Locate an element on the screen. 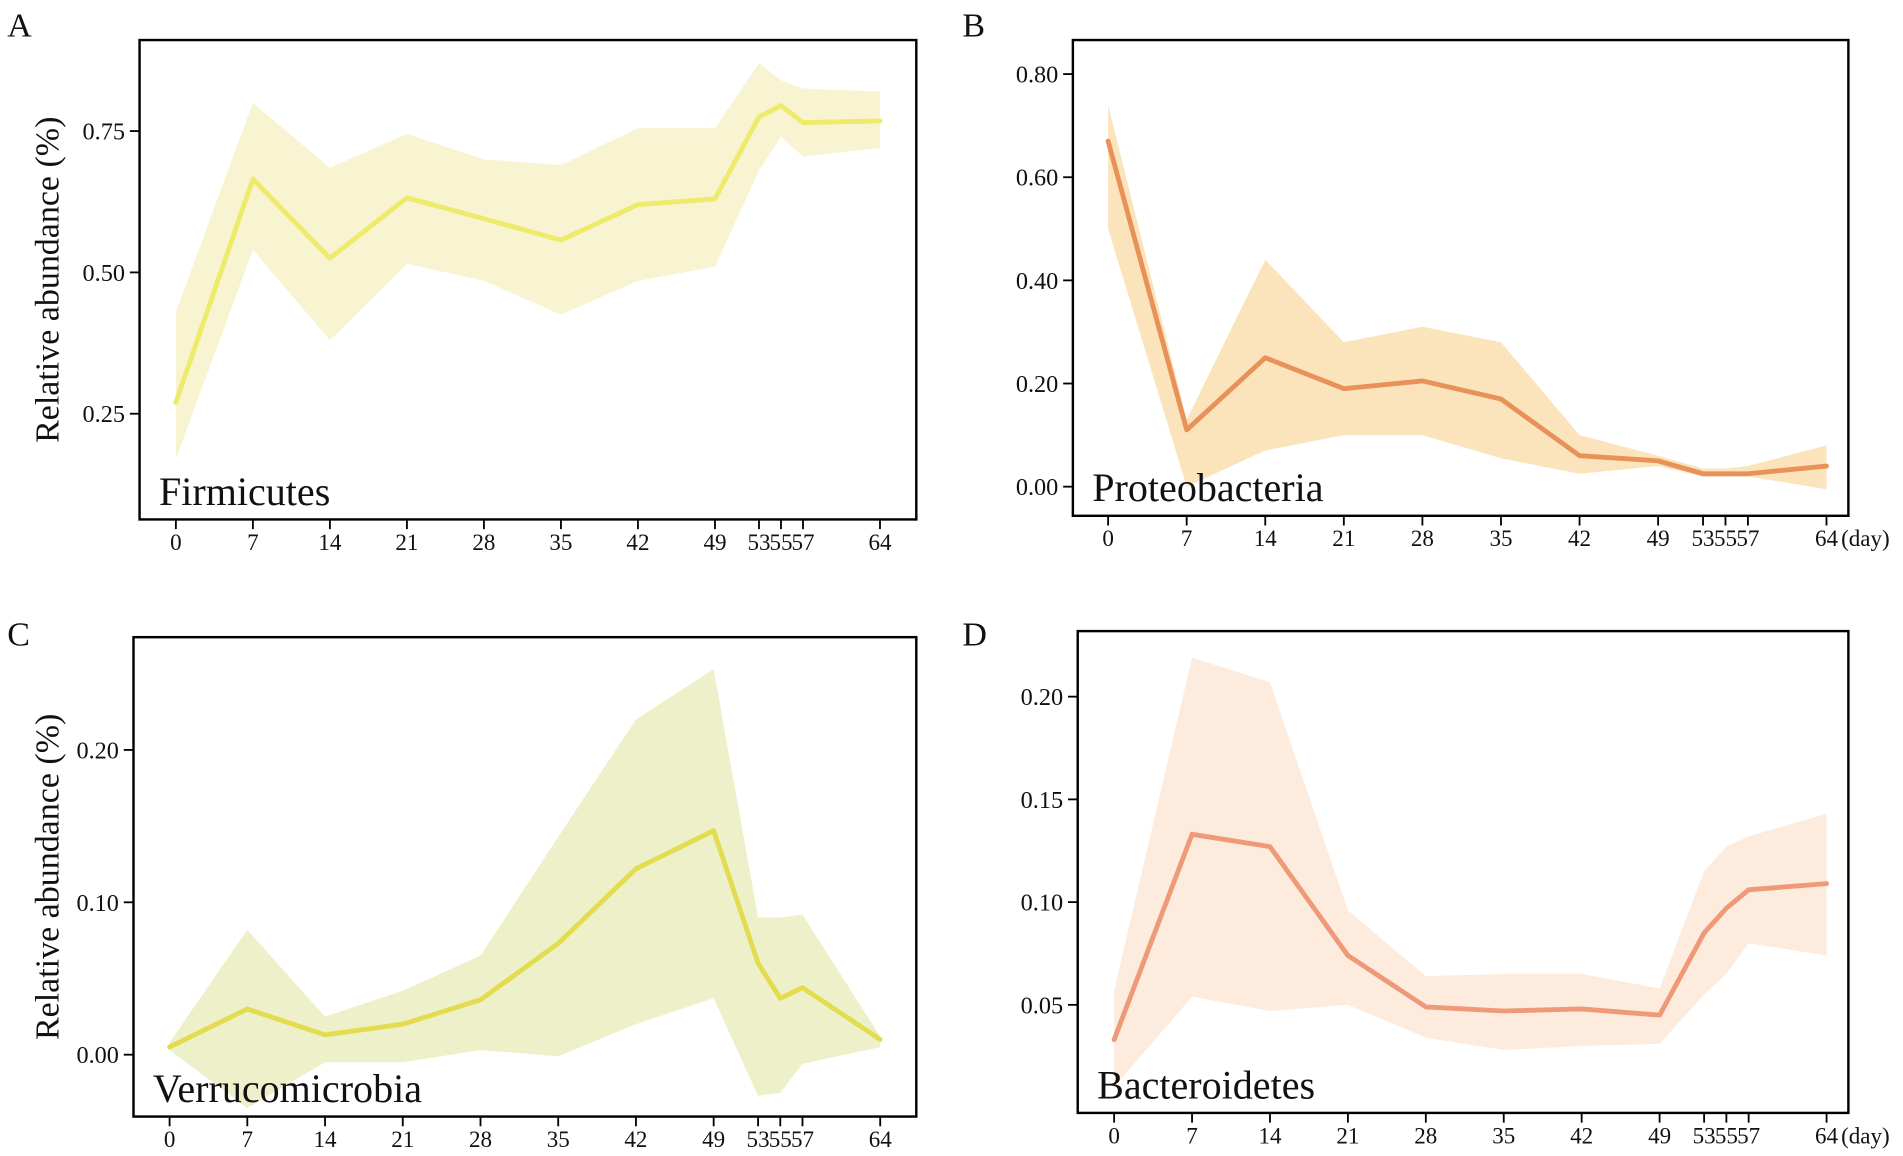 Image resolution: width=1903 pixels, height=1156 pixels. phylum-label: Verrucomicrobia is located at coordinates (287, 1088).